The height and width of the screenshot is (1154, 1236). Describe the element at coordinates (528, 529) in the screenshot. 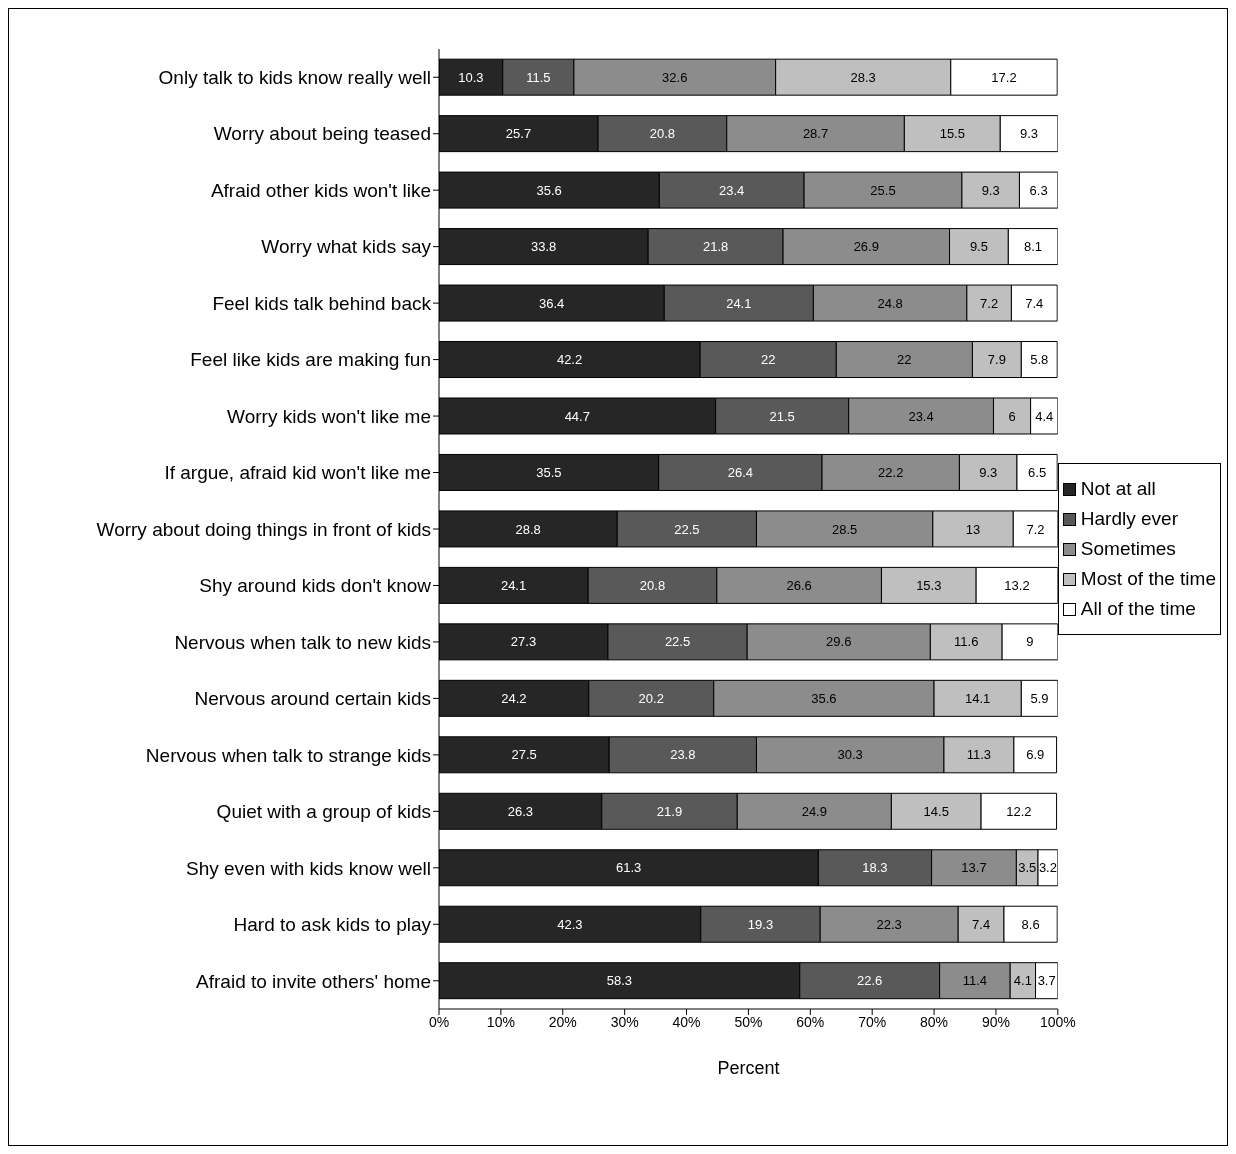

I see `data-label: 28.8` at that location.